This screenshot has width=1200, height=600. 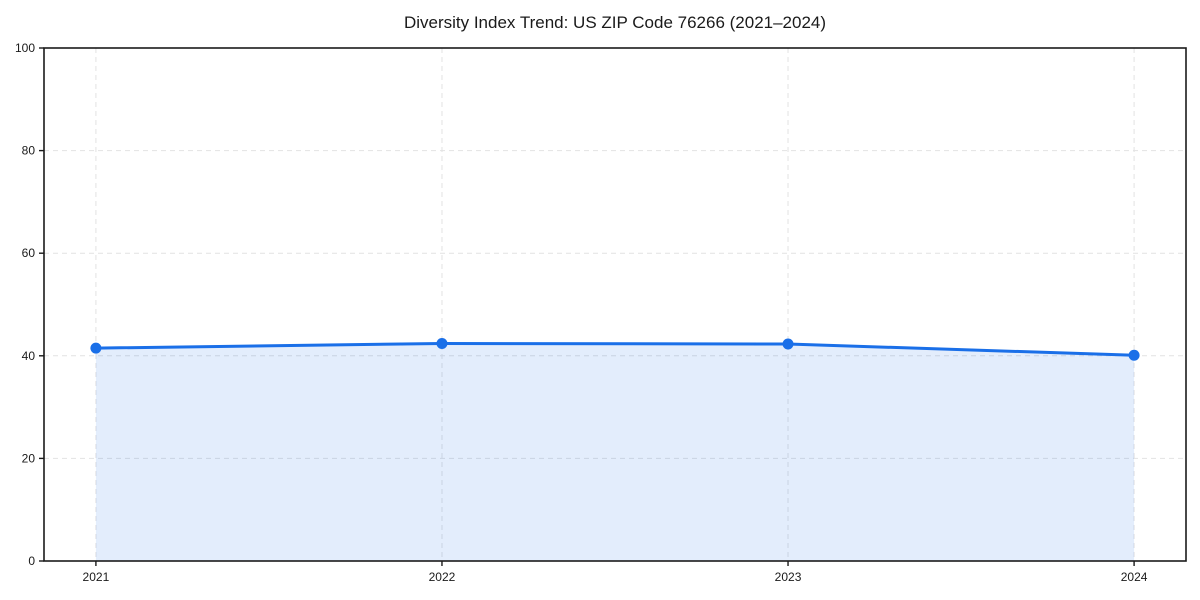 I want to click on y-tick-label: 80, so click(x=29, y=151).